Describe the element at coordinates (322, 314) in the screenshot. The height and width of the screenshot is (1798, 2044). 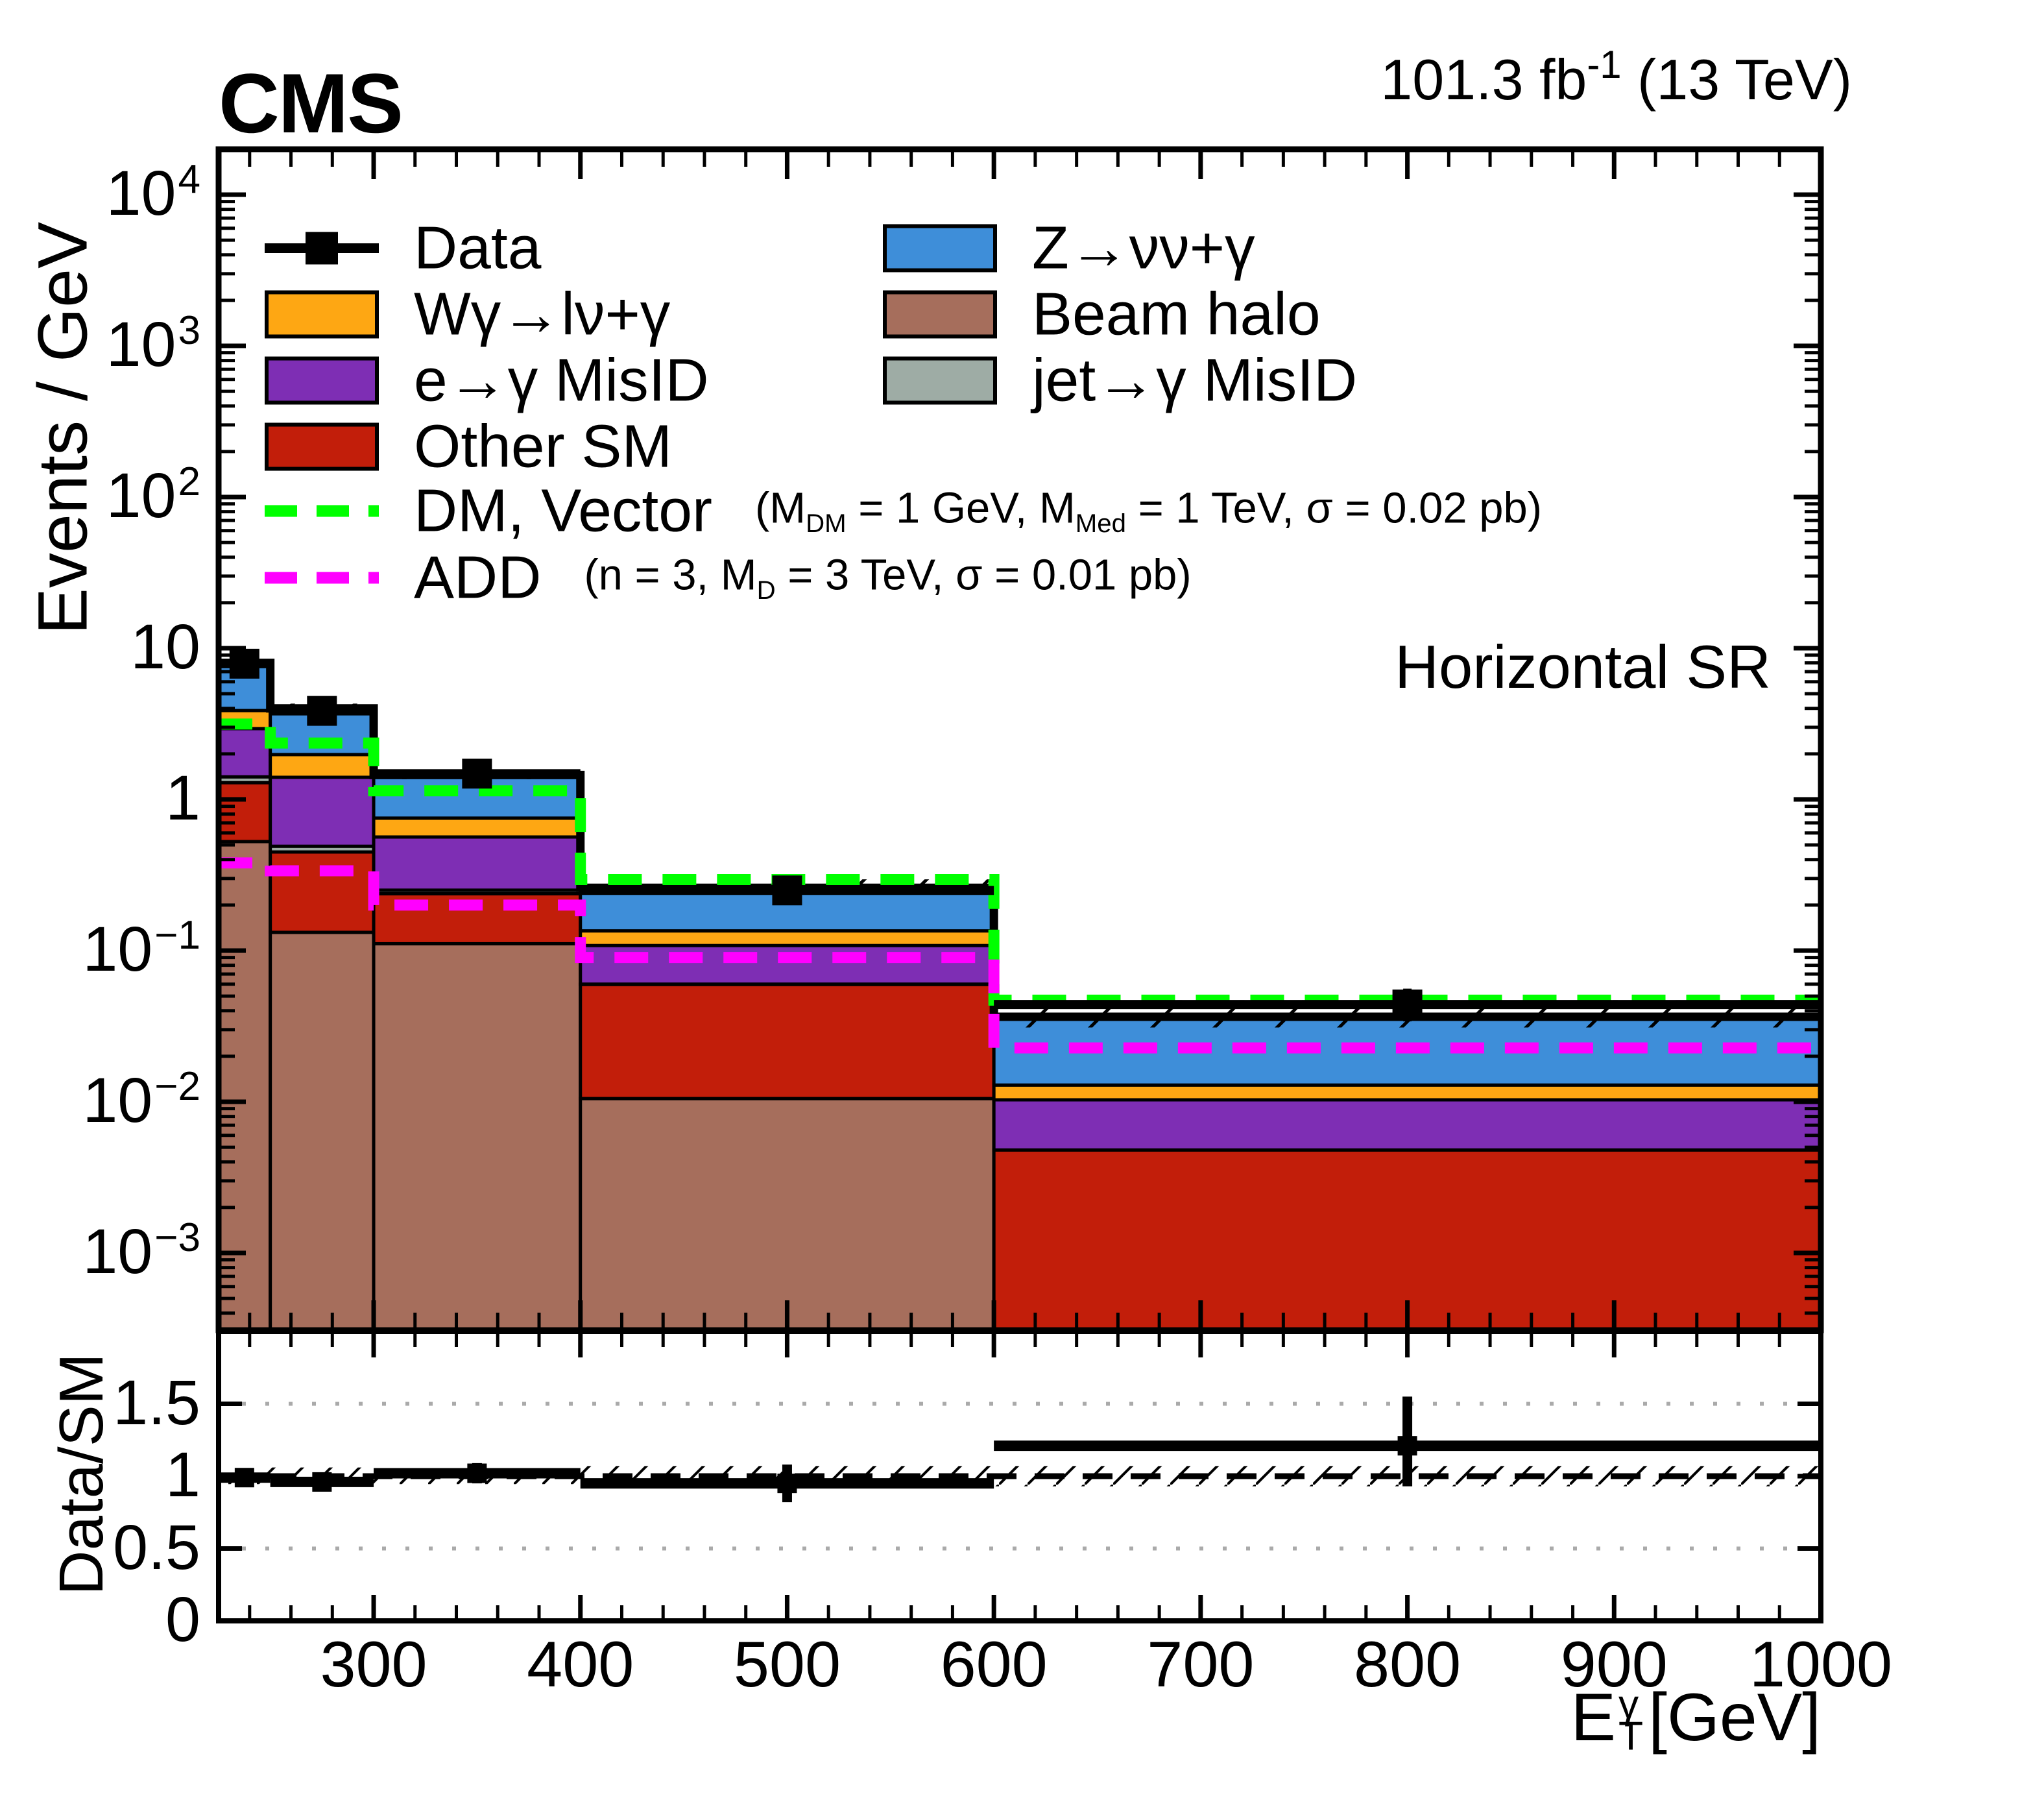
I see `legend-swatch-wgamma` at that location.